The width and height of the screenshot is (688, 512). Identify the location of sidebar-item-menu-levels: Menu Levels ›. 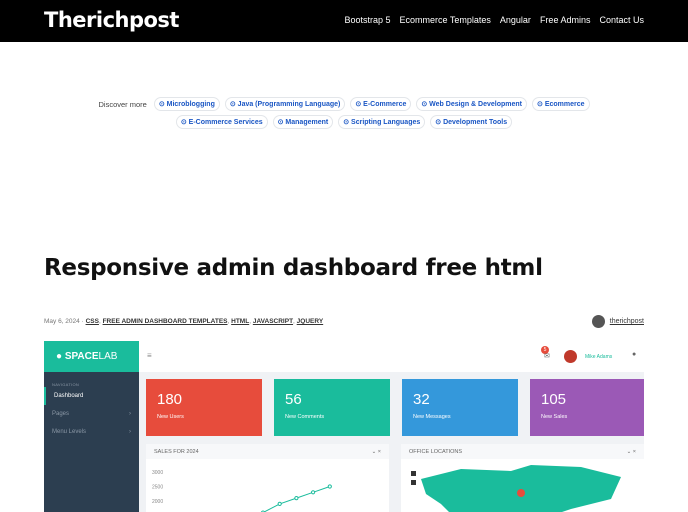
(91, 432).